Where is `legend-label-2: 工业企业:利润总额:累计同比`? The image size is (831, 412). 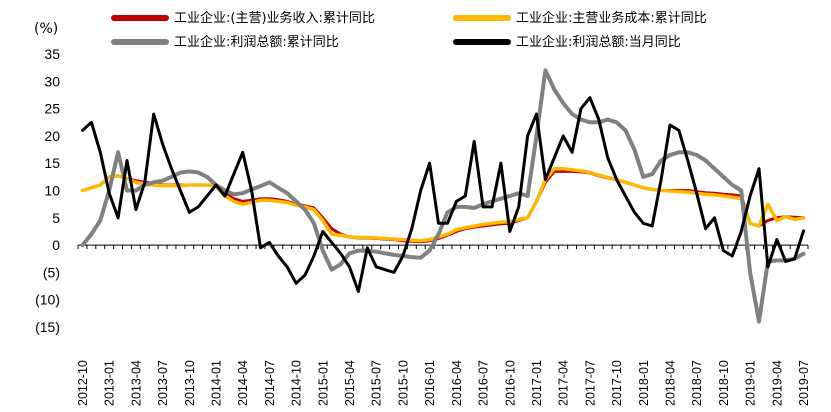
legend-label-2: 工业企业:利润总额:累计同比 is located at coordinates (256, 42).